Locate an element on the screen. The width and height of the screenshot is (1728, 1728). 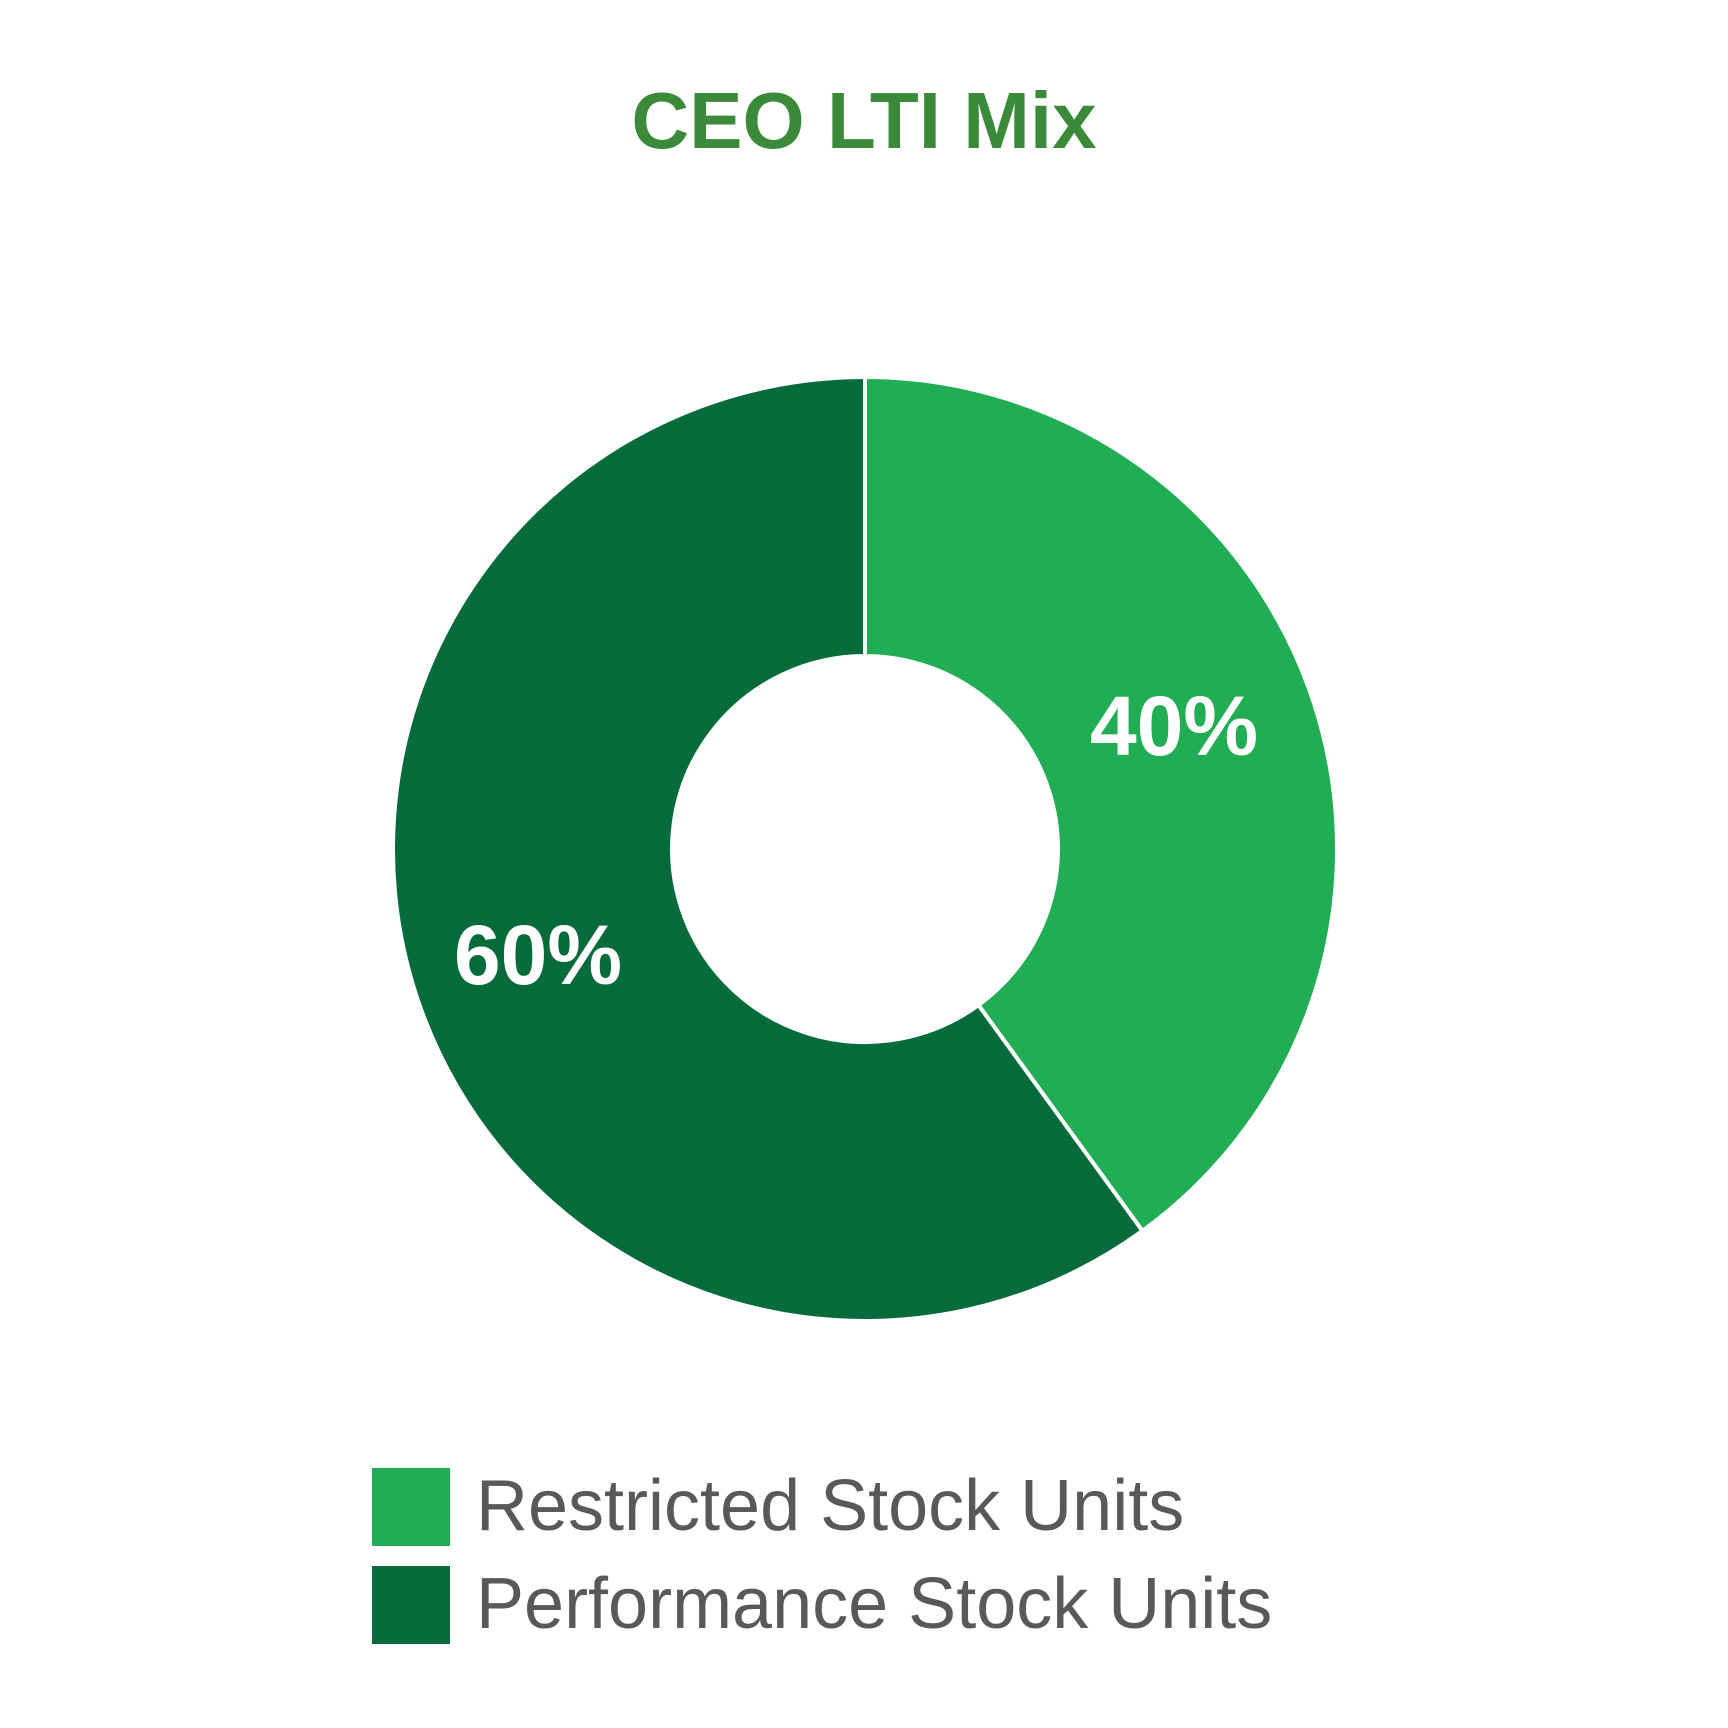
donut-slice is located at coordinates (1101, 804).